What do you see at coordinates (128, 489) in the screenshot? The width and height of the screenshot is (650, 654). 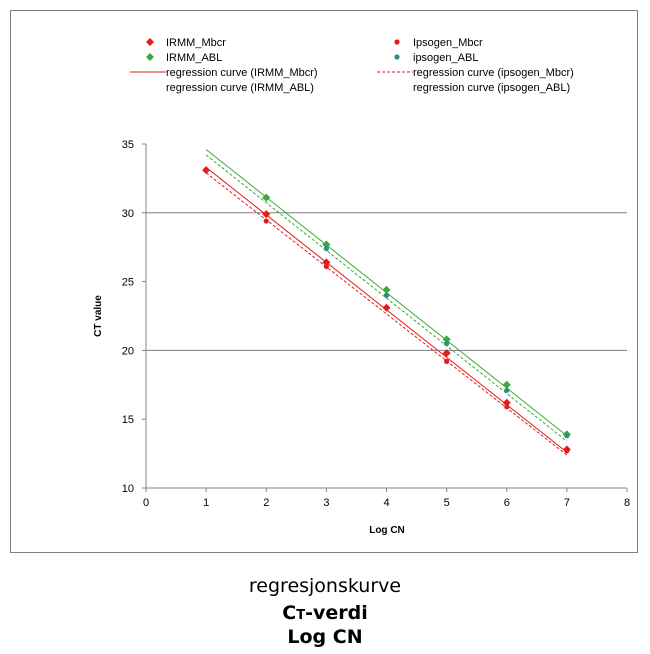 I see `y-tick-label: 10` at bounding box center [128, 489].